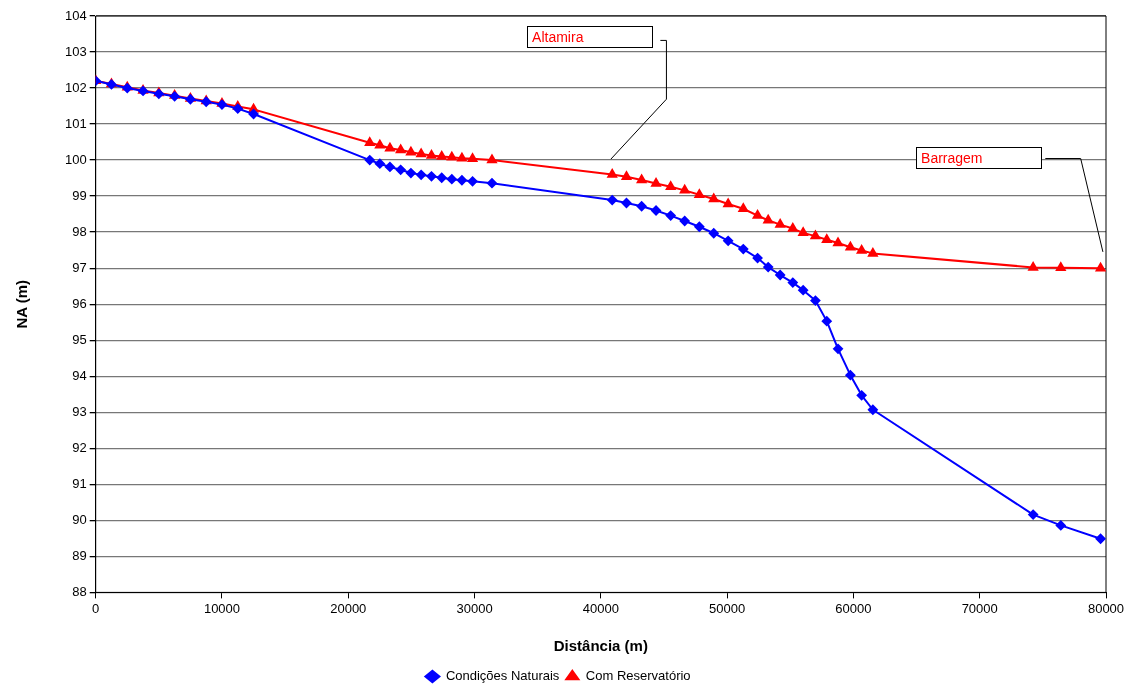  Describe the element at coordinates (638, 676) in the screenshot. I see `legend-label: Com Reservatório` at that location.